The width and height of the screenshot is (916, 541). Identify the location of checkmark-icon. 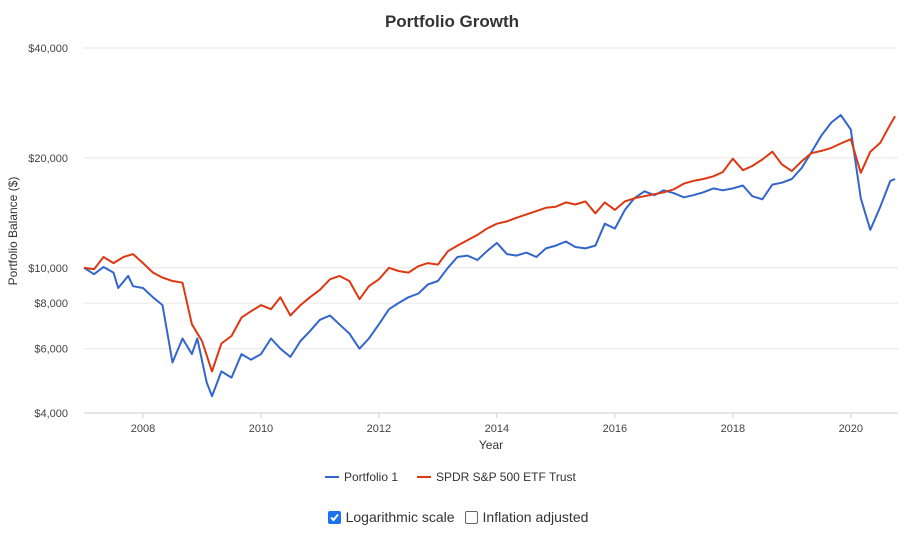
(334, 517).